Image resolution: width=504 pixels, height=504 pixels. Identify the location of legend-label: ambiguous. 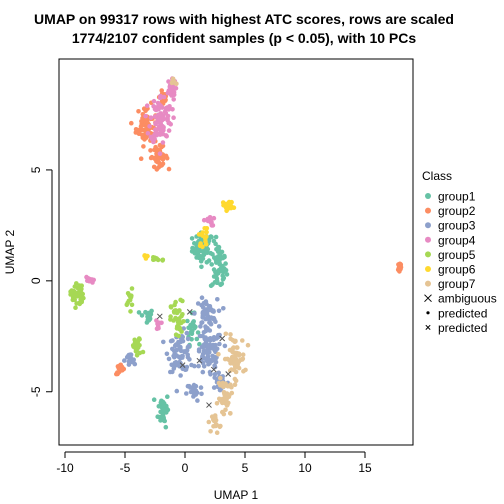
(467, 299).